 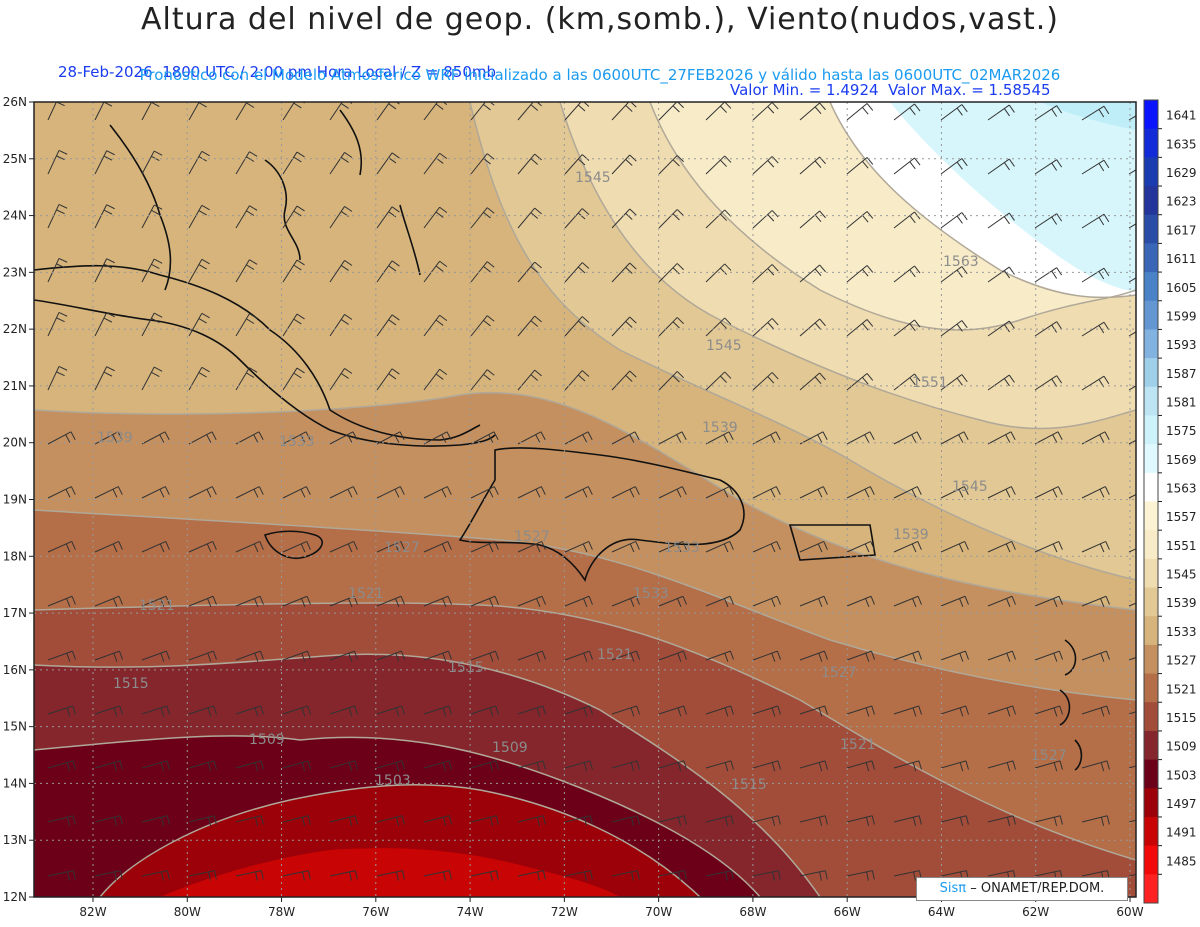 What do you see at coordinates (890, 90) in the screenshot?
I see `value-range-text: Valor Min. = 1.4924 Valor Max. = 1.58545` at bounding box center [890, 90].